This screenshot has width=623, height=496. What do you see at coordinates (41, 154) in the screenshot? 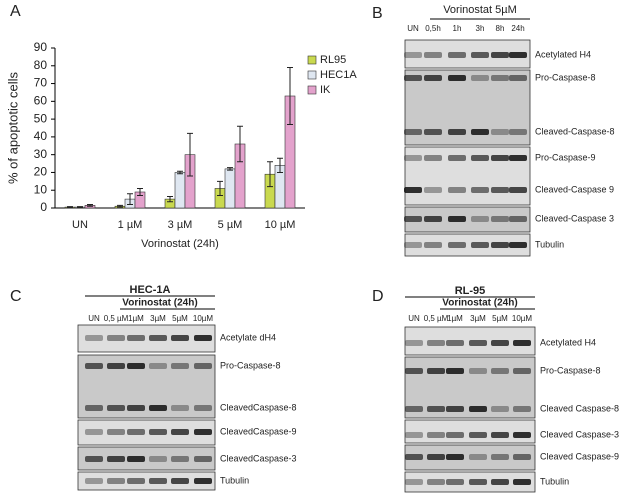
I see `y-tick-label: 30` at bounding box center [41, 154].